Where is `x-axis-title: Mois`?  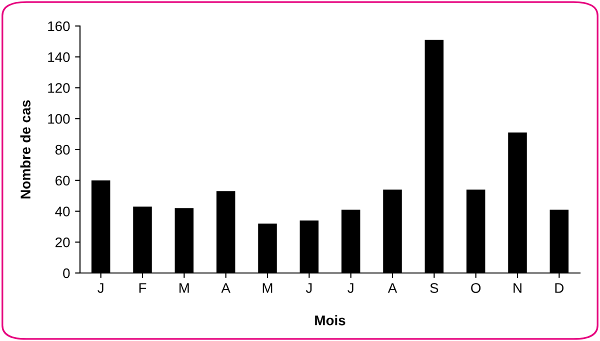 x-axis-title: Mois is located at coordinates (330, 320).